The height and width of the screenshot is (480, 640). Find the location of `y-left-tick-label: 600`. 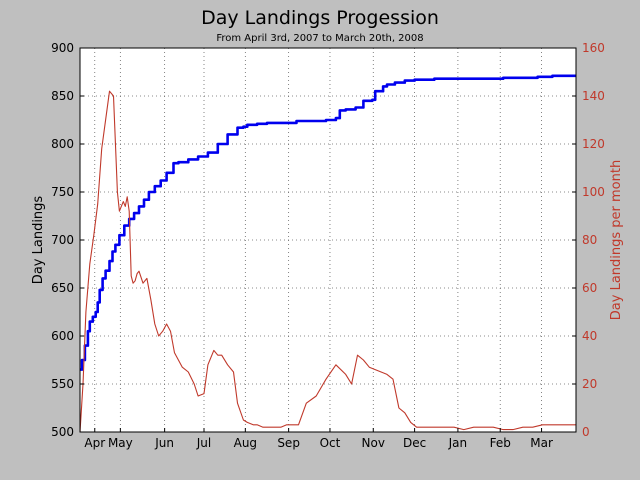

y-left-tick-label: 600 is located at coordinates (62, 336).